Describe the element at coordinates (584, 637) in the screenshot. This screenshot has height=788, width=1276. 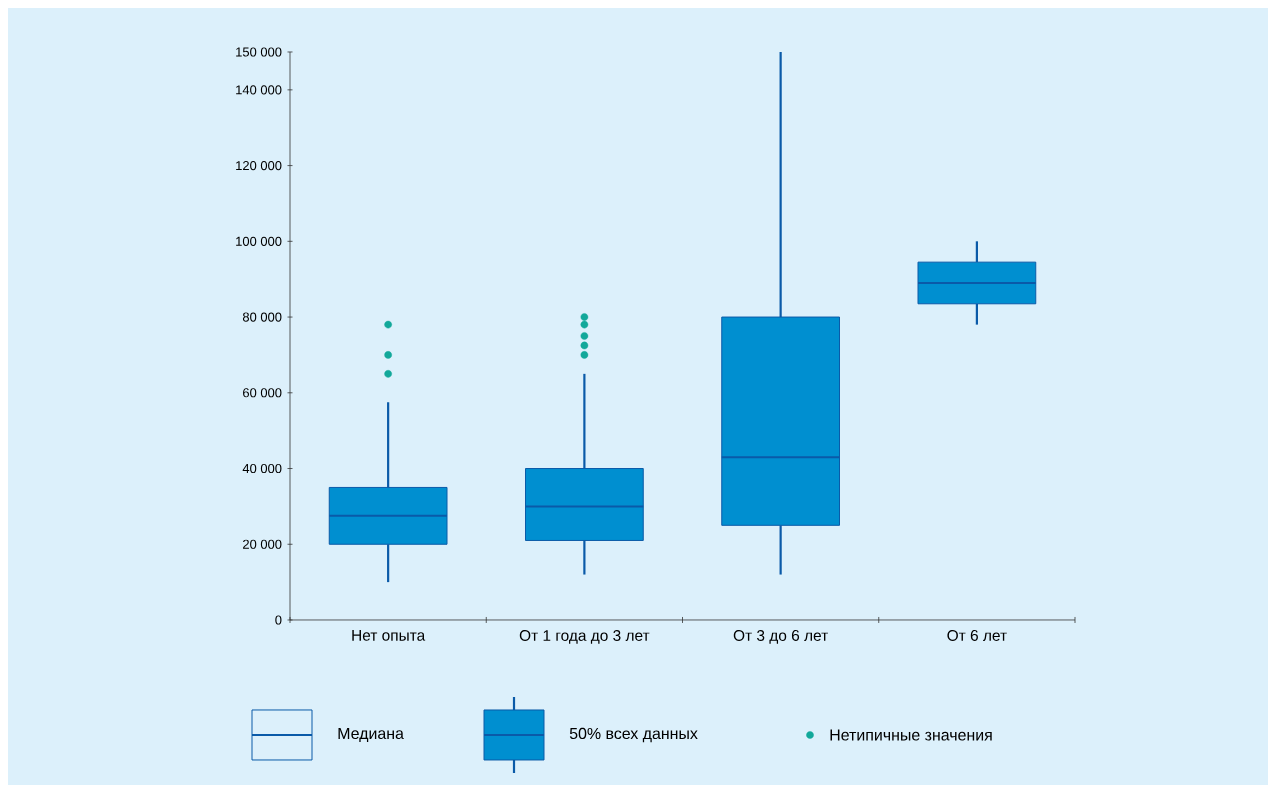
I see `x-tick-label: От 1 года до 3 лет` at that location.